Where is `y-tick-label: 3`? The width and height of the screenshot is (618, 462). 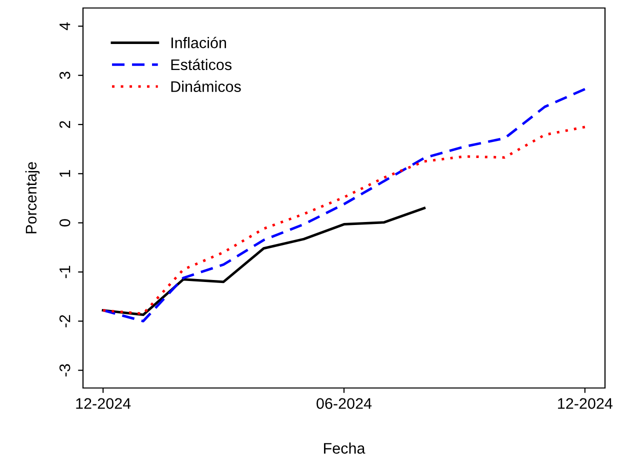
y-tick-label: 3 is located at coordinates (64, 76).